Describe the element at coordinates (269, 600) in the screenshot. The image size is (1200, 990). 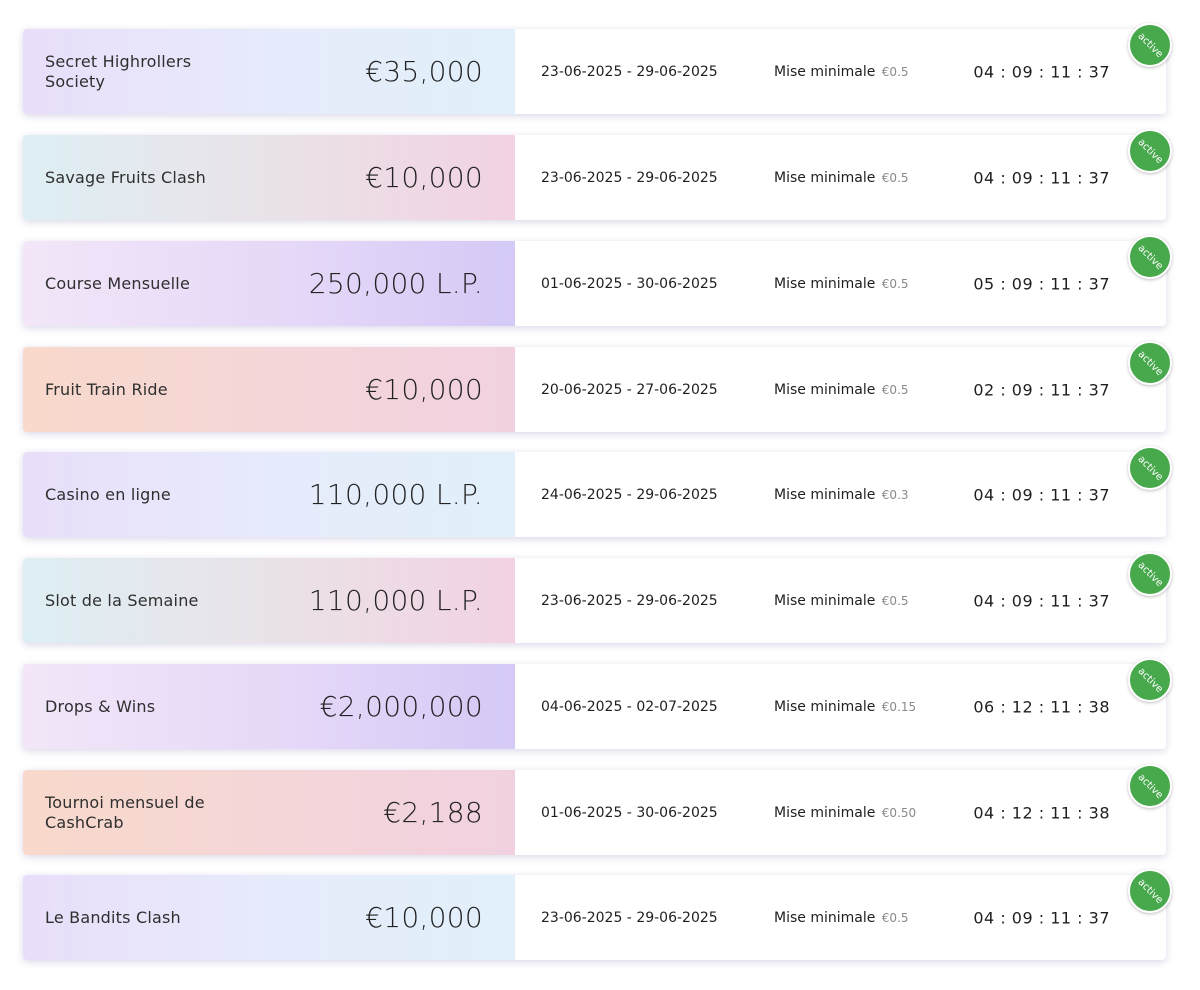
I see `tournament-header: Slot de la Semaine 110,000 L.P.` at that location.